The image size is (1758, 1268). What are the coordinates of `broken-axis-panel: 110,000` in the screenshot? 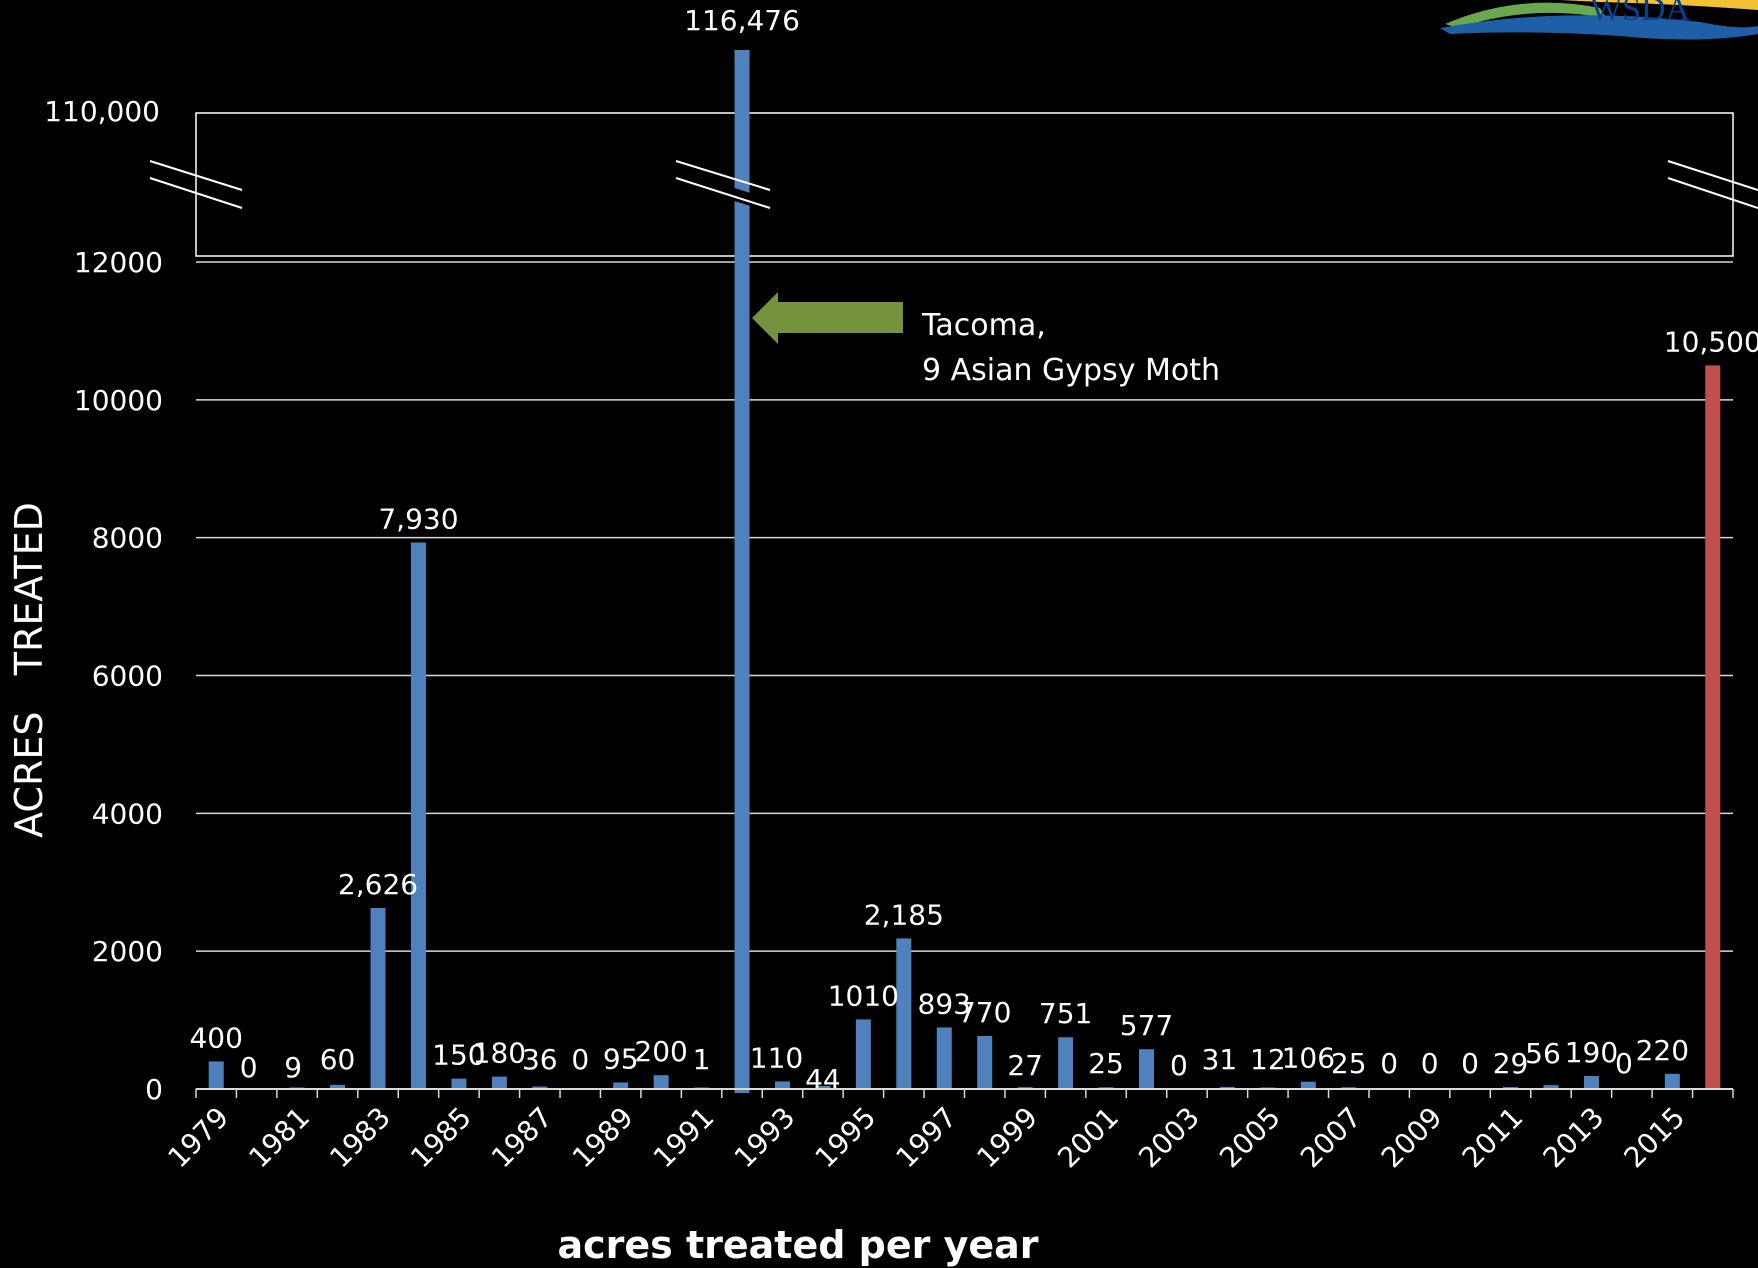 It's located at (901, 176).